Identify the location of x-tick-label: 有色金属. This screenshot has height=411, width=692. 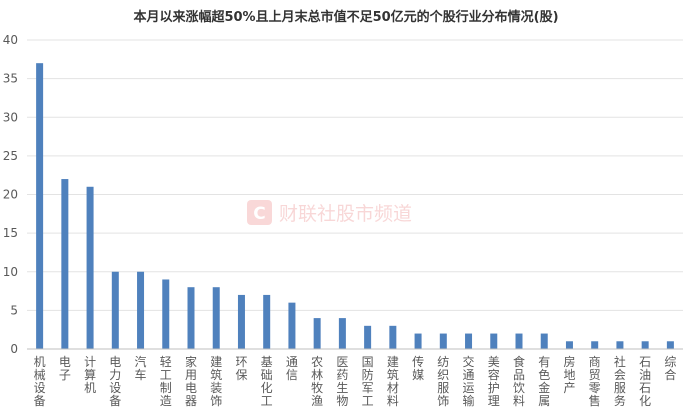
(544, 381).